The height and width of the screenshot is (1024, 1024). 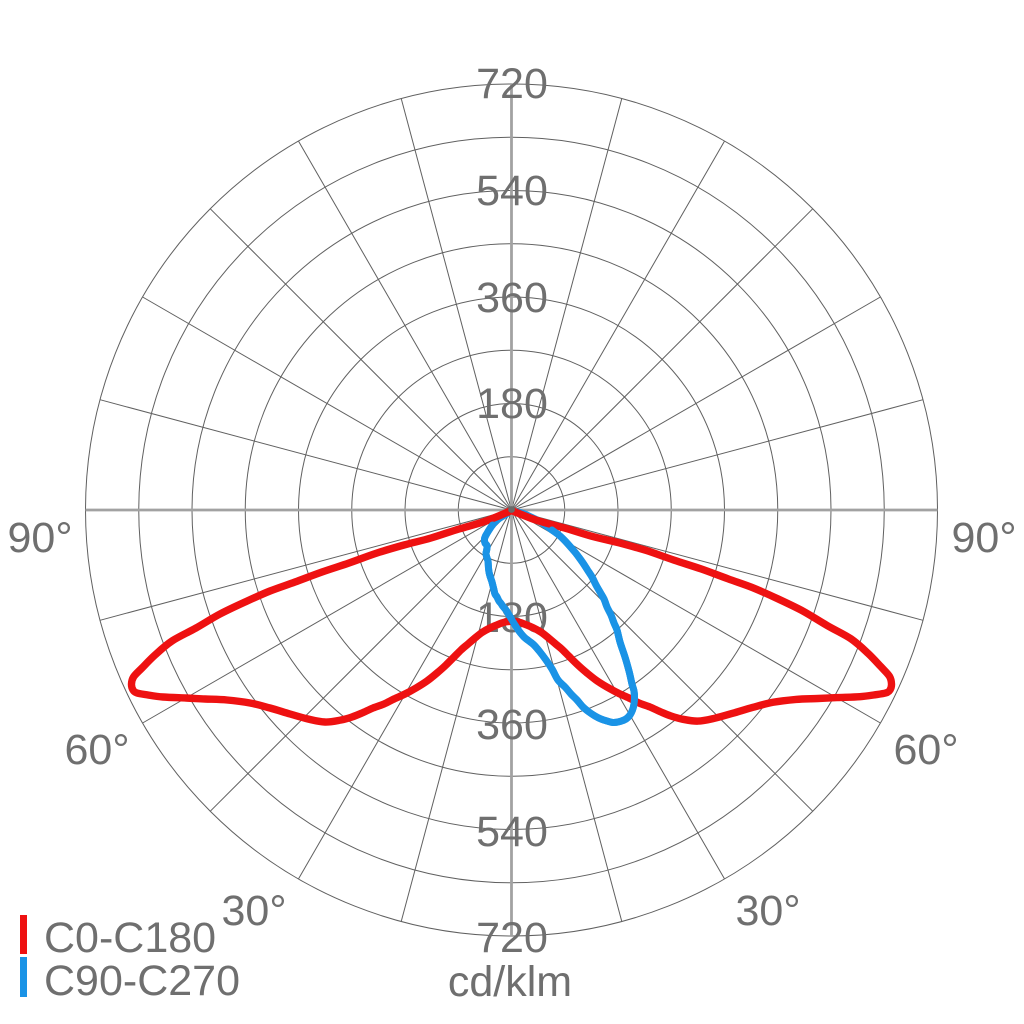 I want to click on svg-text: C0-C180, so click(x=130, y=938).